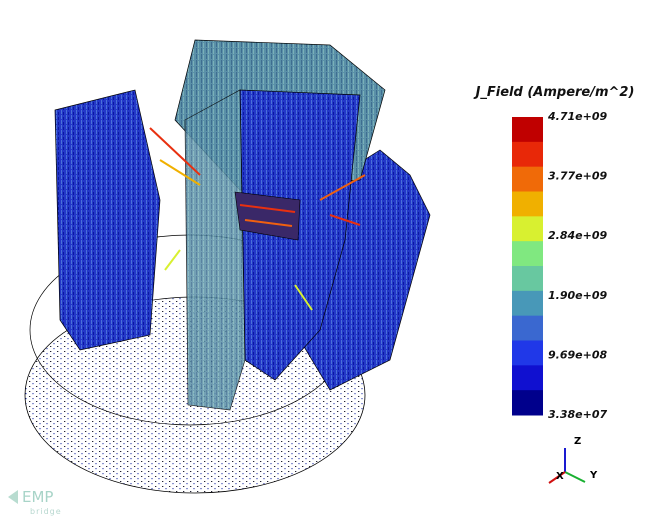 The image size is (645, 524). Describe the element at coordinates (577, 441) in the screenshot. I see `axis-z: Z` at that location.